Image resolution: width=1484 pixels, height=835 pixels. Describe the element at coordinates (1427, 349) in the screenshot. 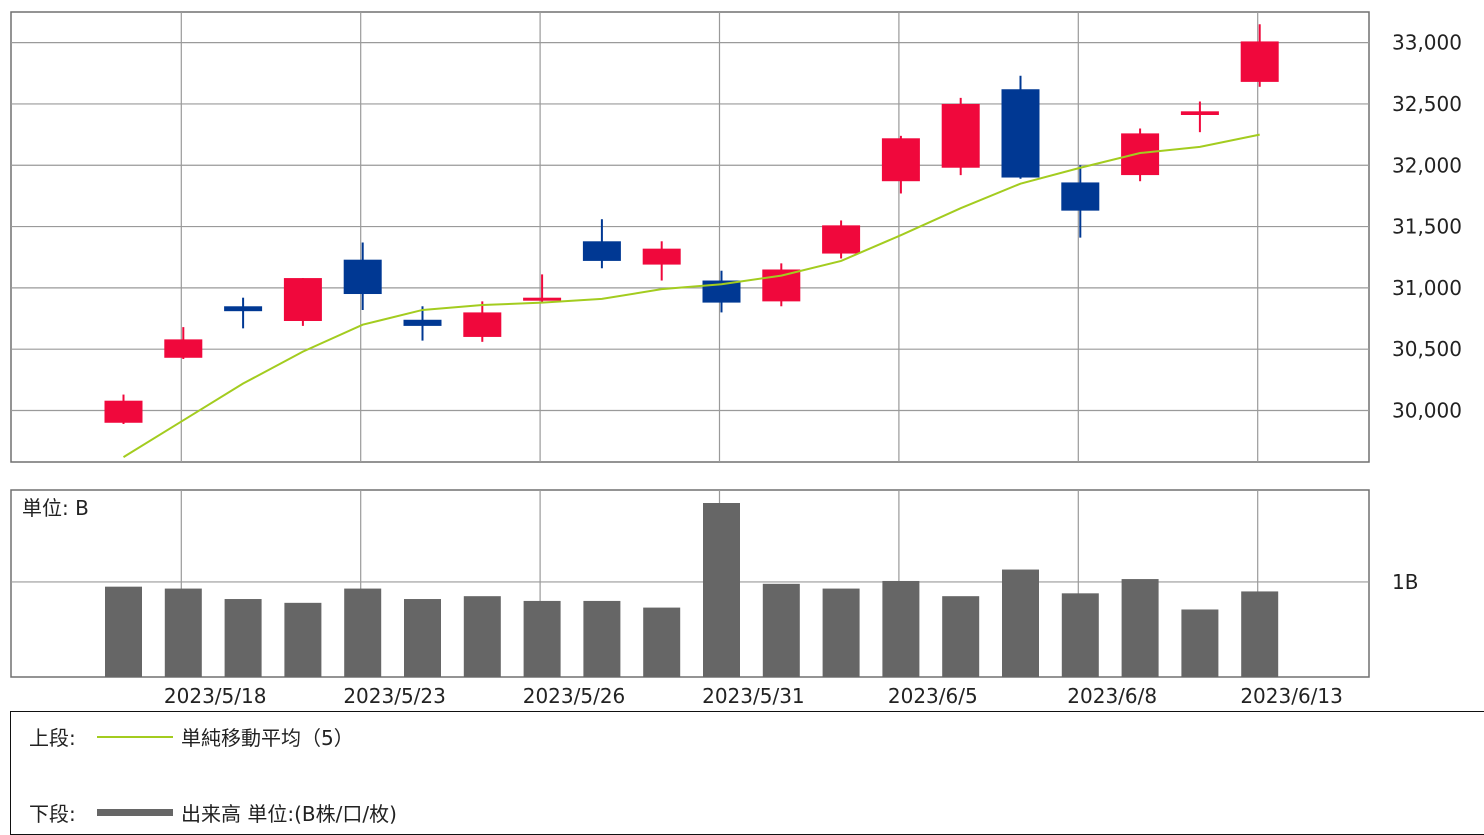

I see `y-tick-label: 30,500` at that location.